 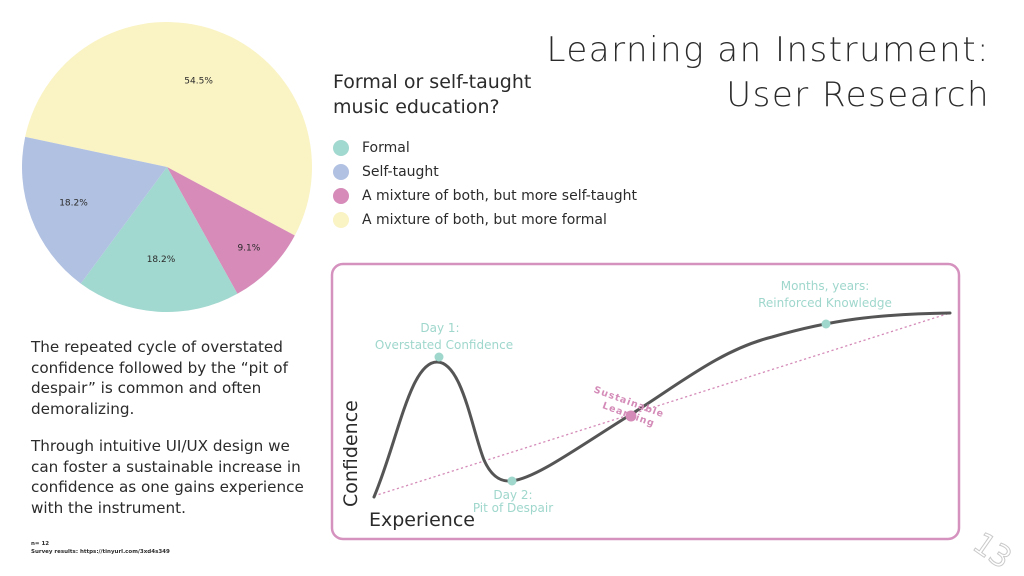 I want to click on title-line-2: User Research, so click(x=858, y=95).